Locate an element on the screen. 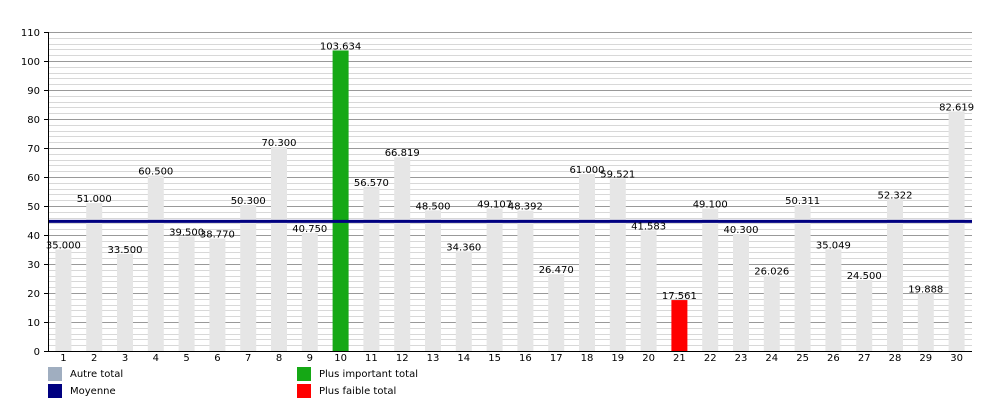  legend-label-min: Plus faible total is located at coordinates (358, 391).